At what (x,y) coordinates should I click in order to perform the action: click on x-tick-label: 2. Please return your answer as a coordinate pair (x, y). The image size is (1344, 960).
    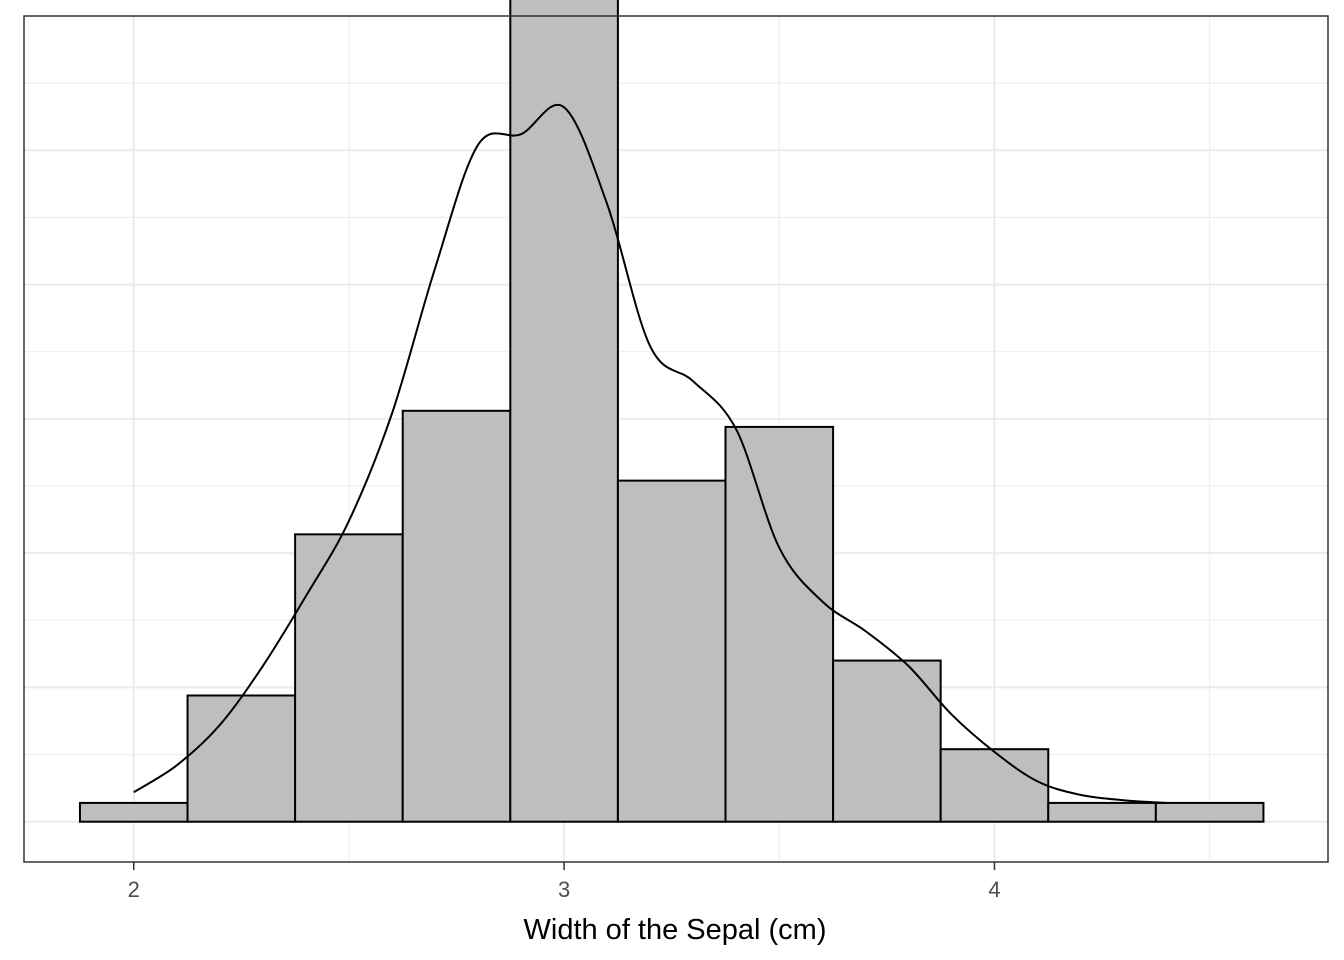
    Looking at the image, I should click on (134, 889).